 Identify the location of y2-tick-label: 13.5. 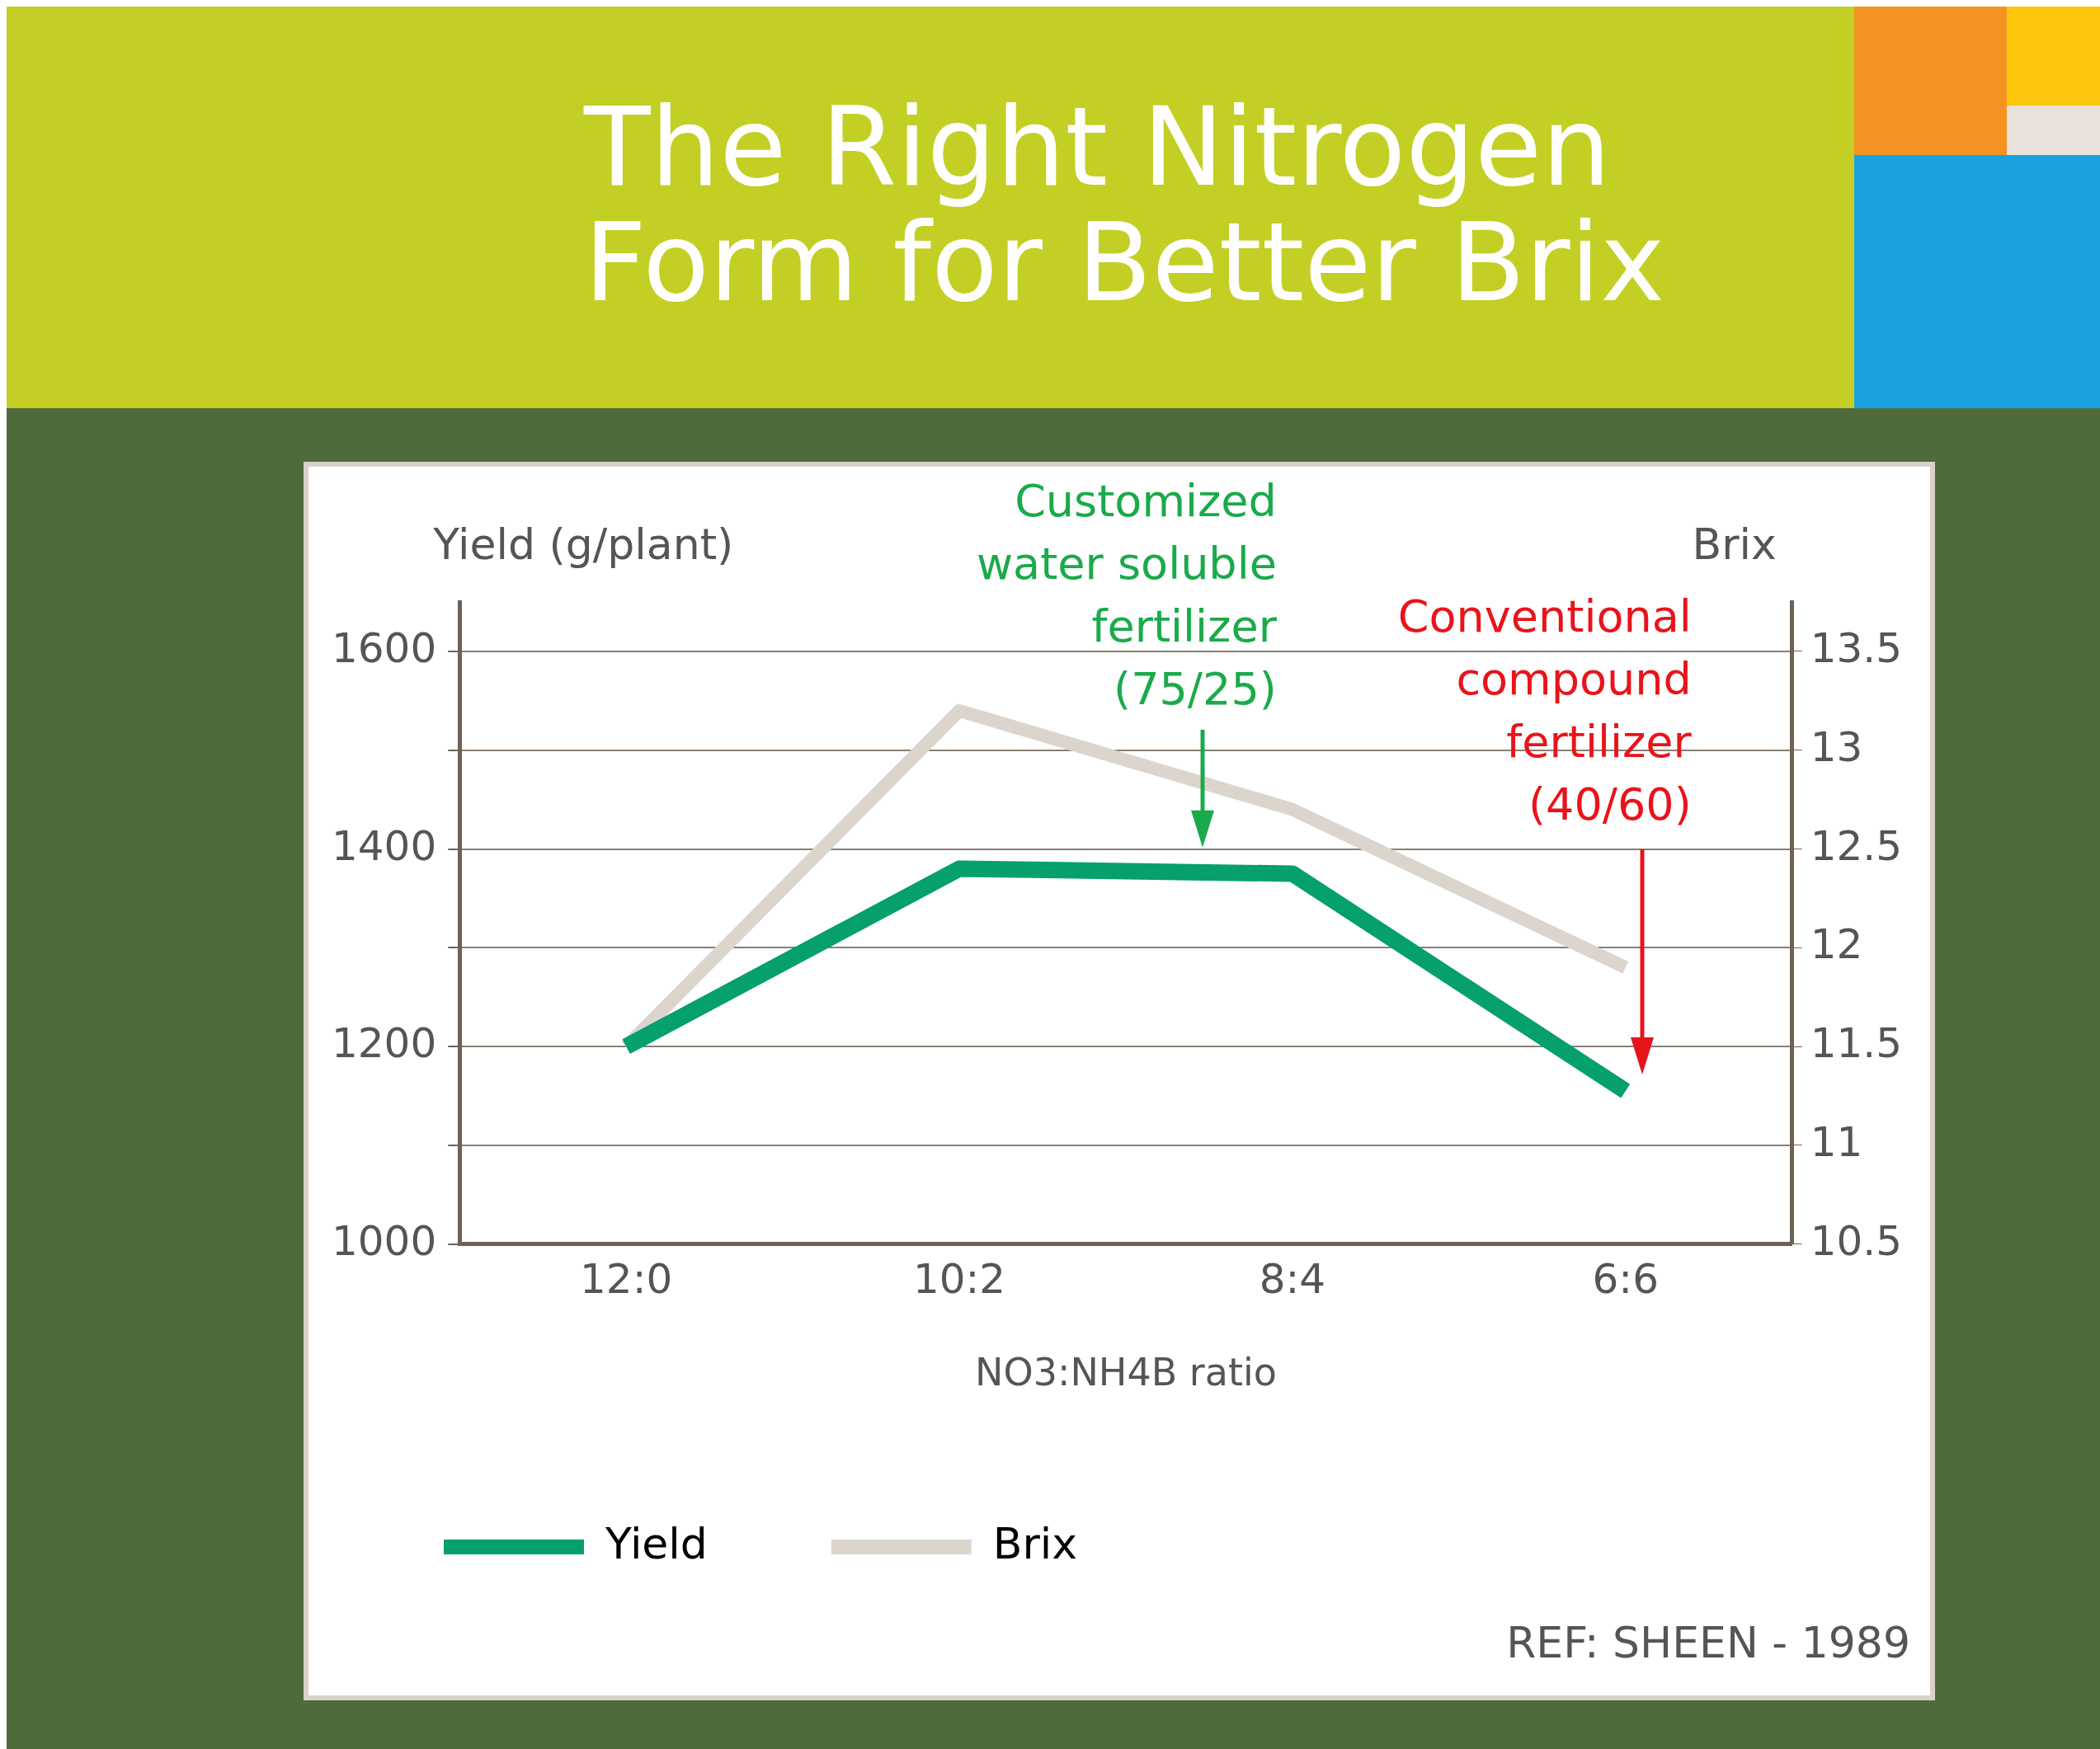
(1856, 647).